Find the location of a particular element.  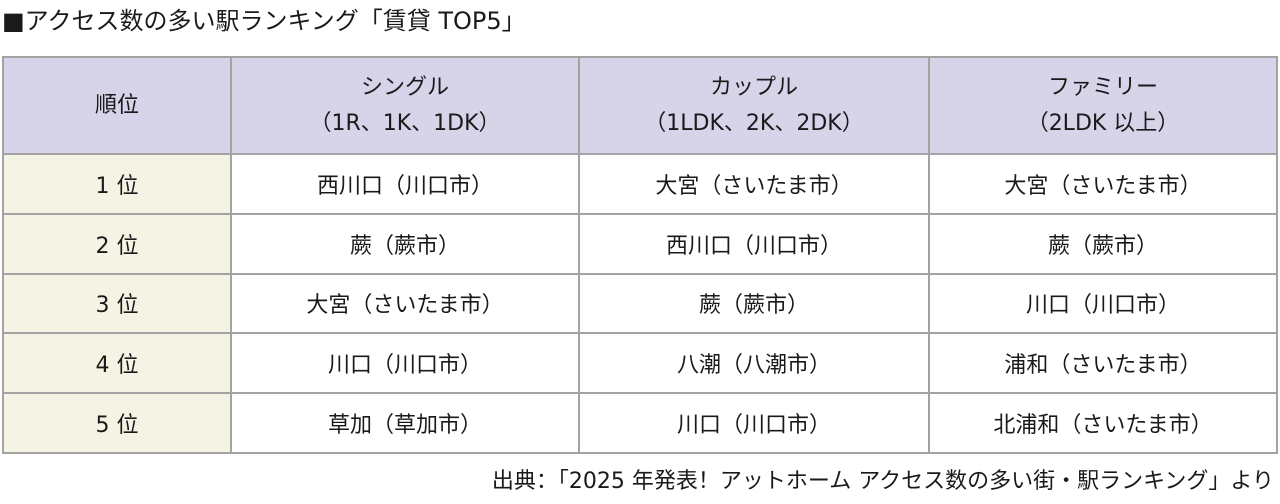

single-cell: 蕨（蕨市） is located at coordinates (405, 243).